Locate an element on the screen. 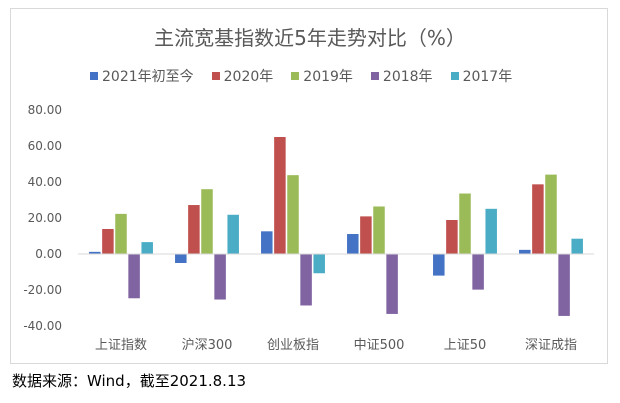 This screenshot has width=620, height=403. legend-label: 2020年 is located at coordinates (248, 77).